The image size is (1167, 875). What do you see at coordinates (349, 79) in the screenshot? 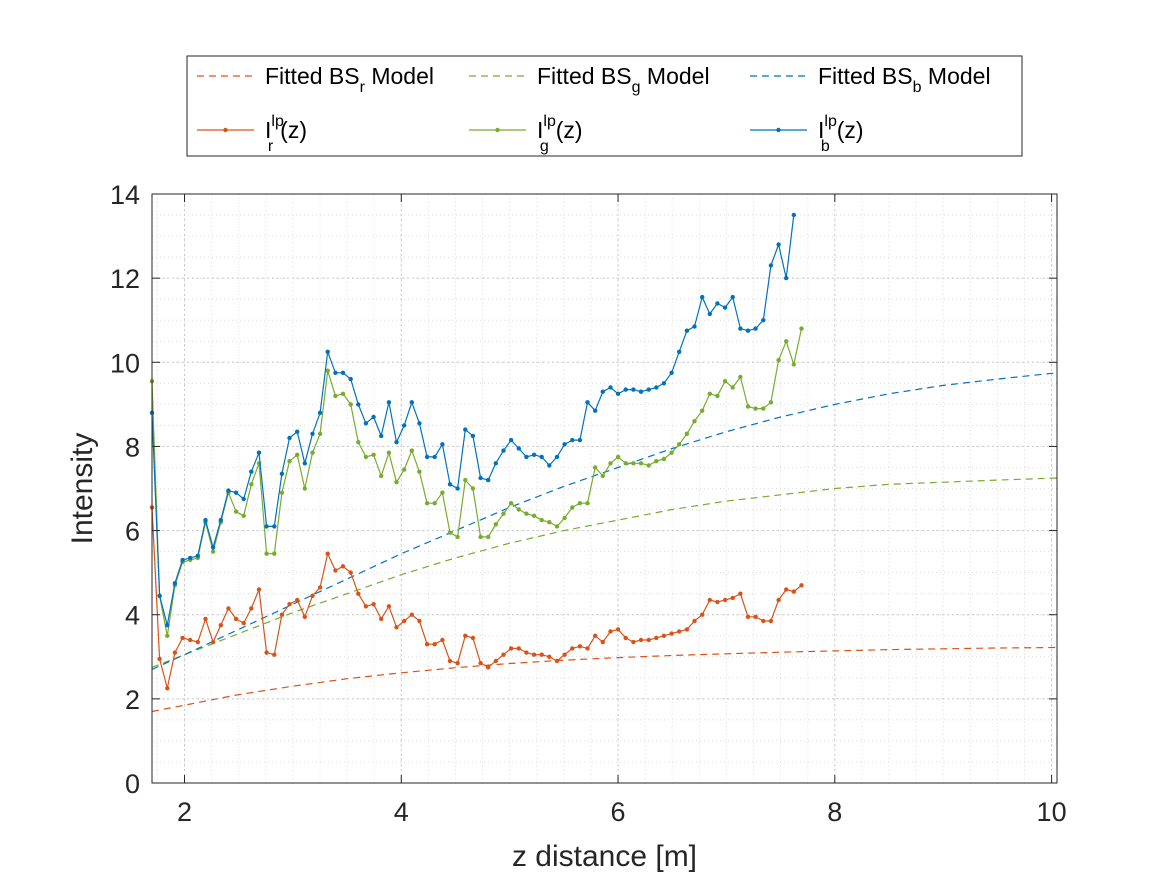
I see `legend-label: Fitted BSr Model` at bounding box center [349, 79].